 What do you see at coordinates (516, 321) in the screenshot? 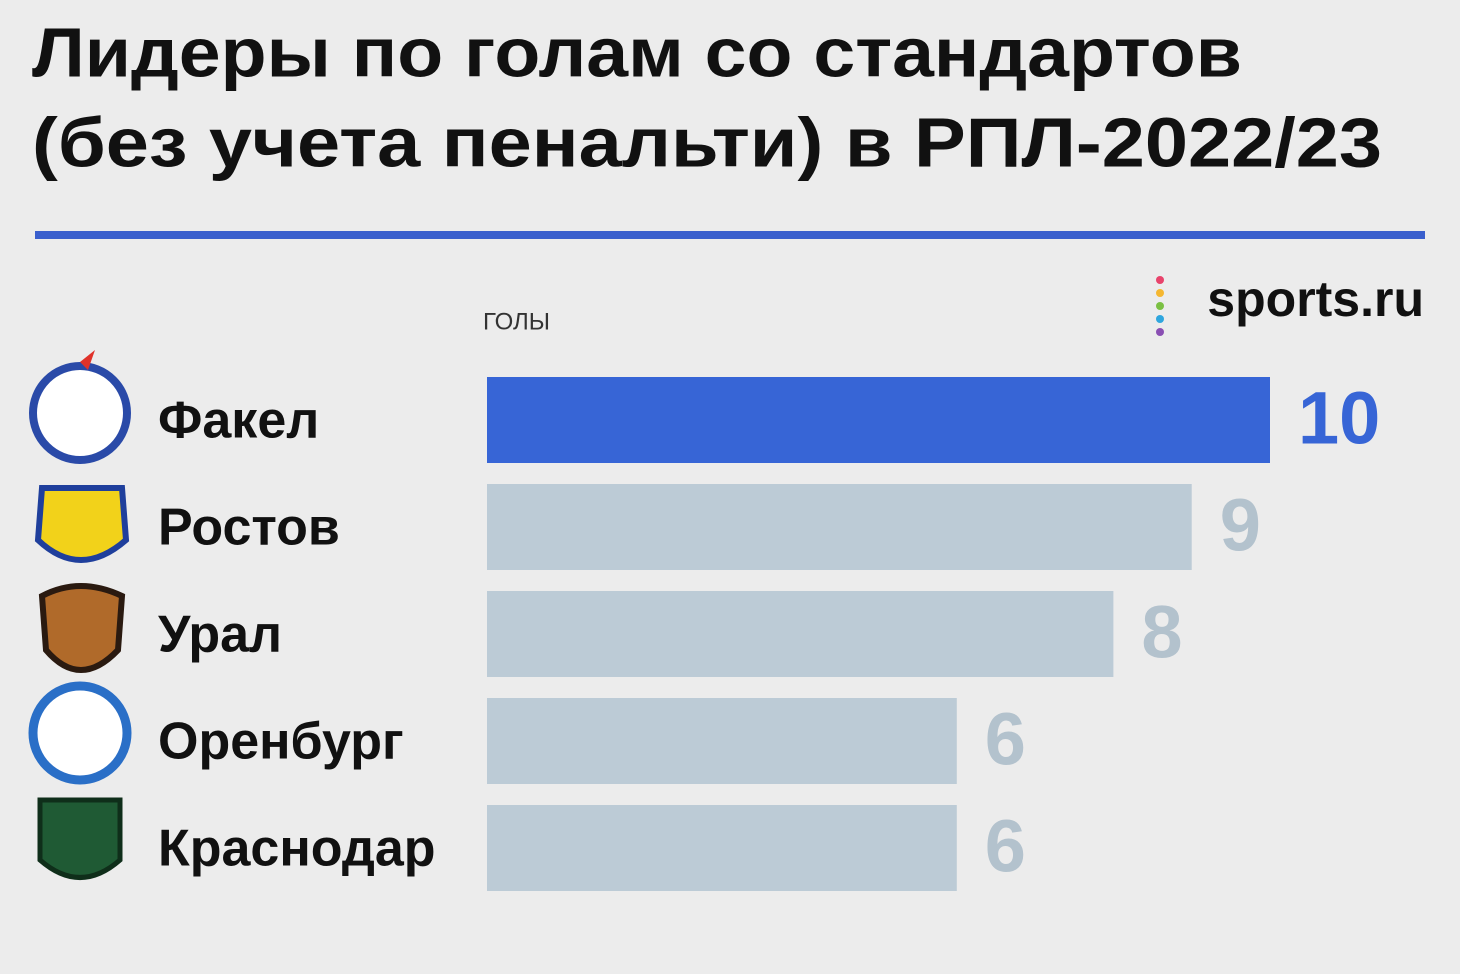
I see `axis-label: ГОЛЫ` at bounding box center [516, 321].